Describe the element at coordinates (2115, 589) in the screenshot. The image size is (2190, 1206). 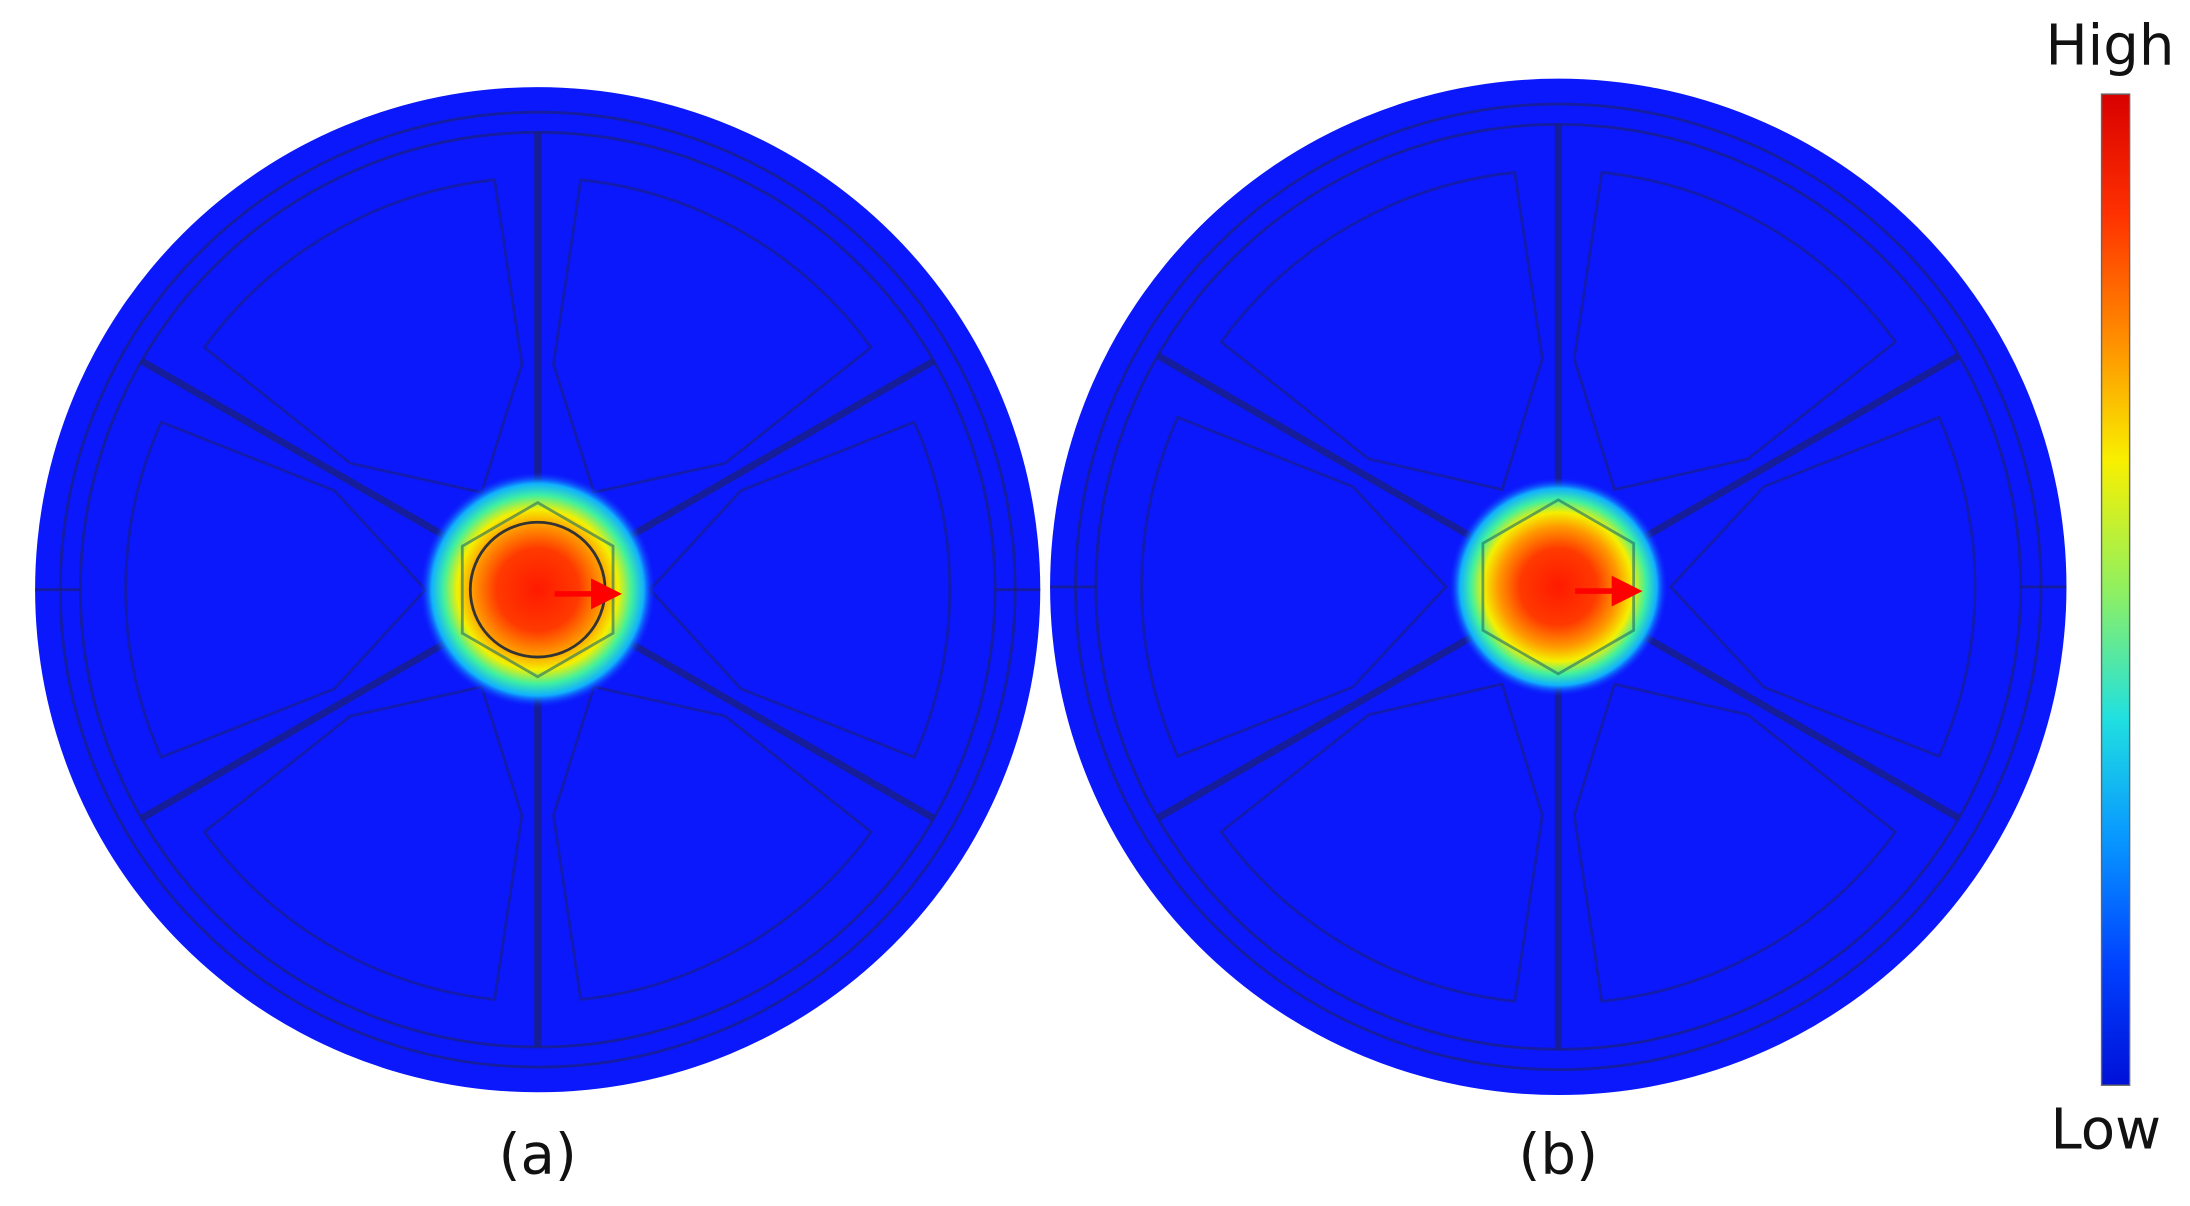
I see `colorbar` at that location.